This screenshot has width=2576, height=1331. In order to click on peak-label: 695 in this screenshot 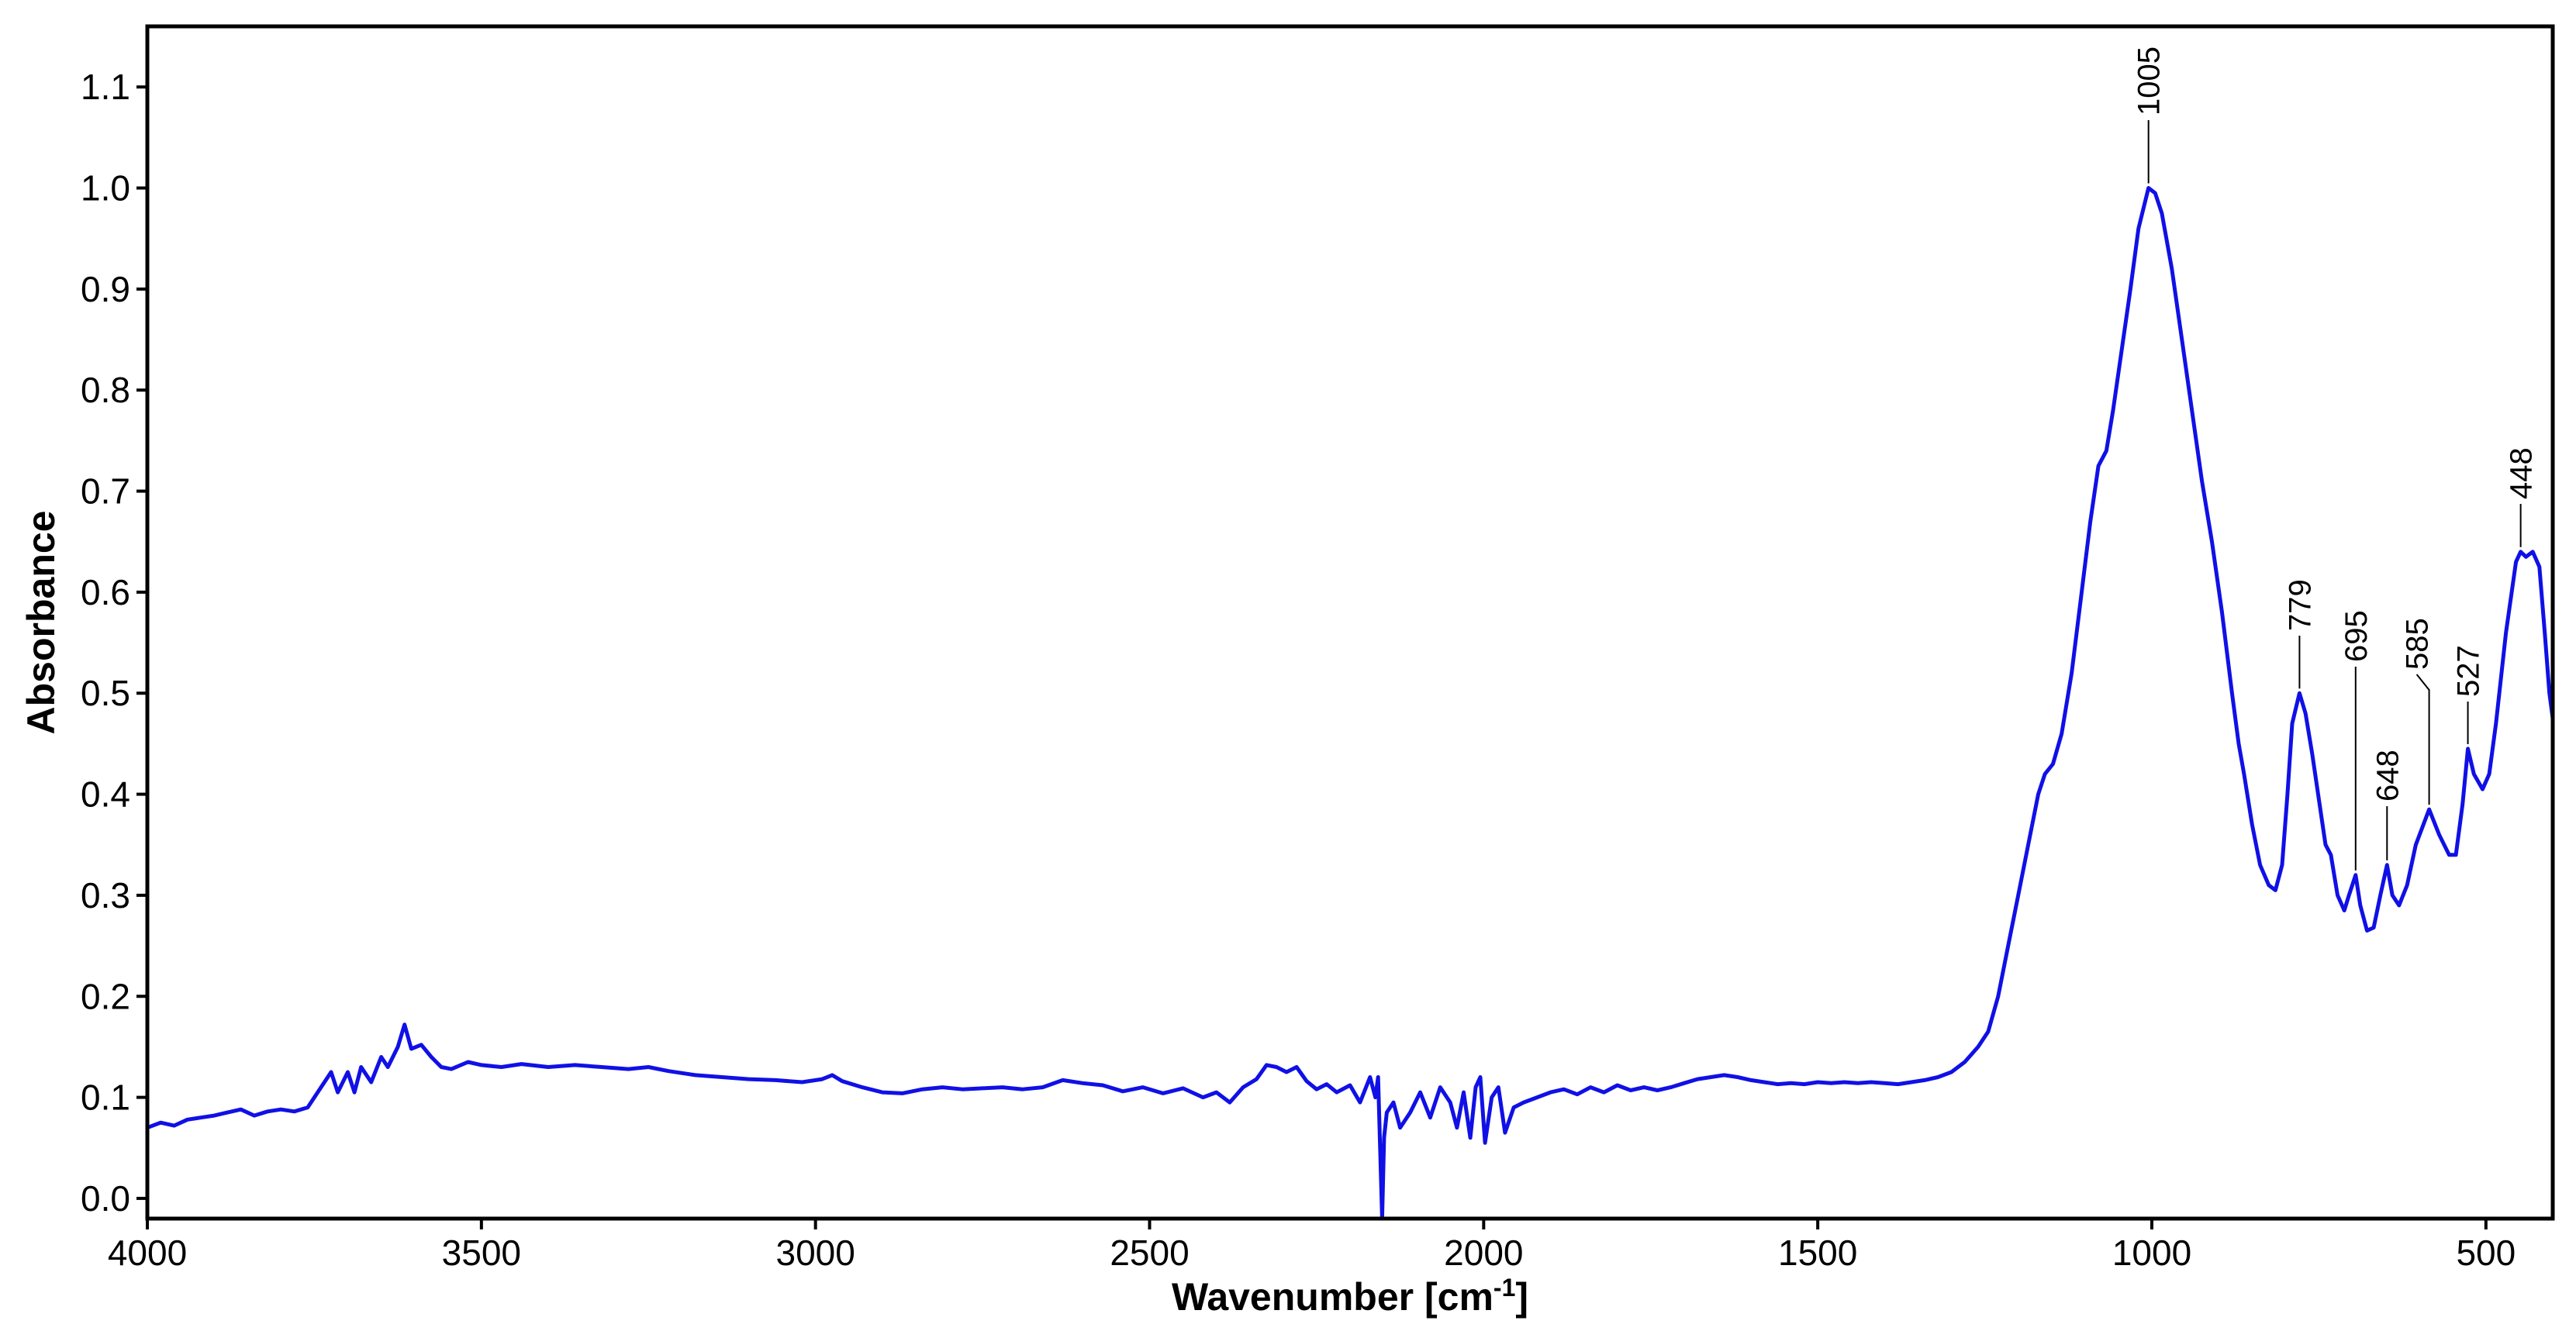, I will do `click(2356, 636)`.